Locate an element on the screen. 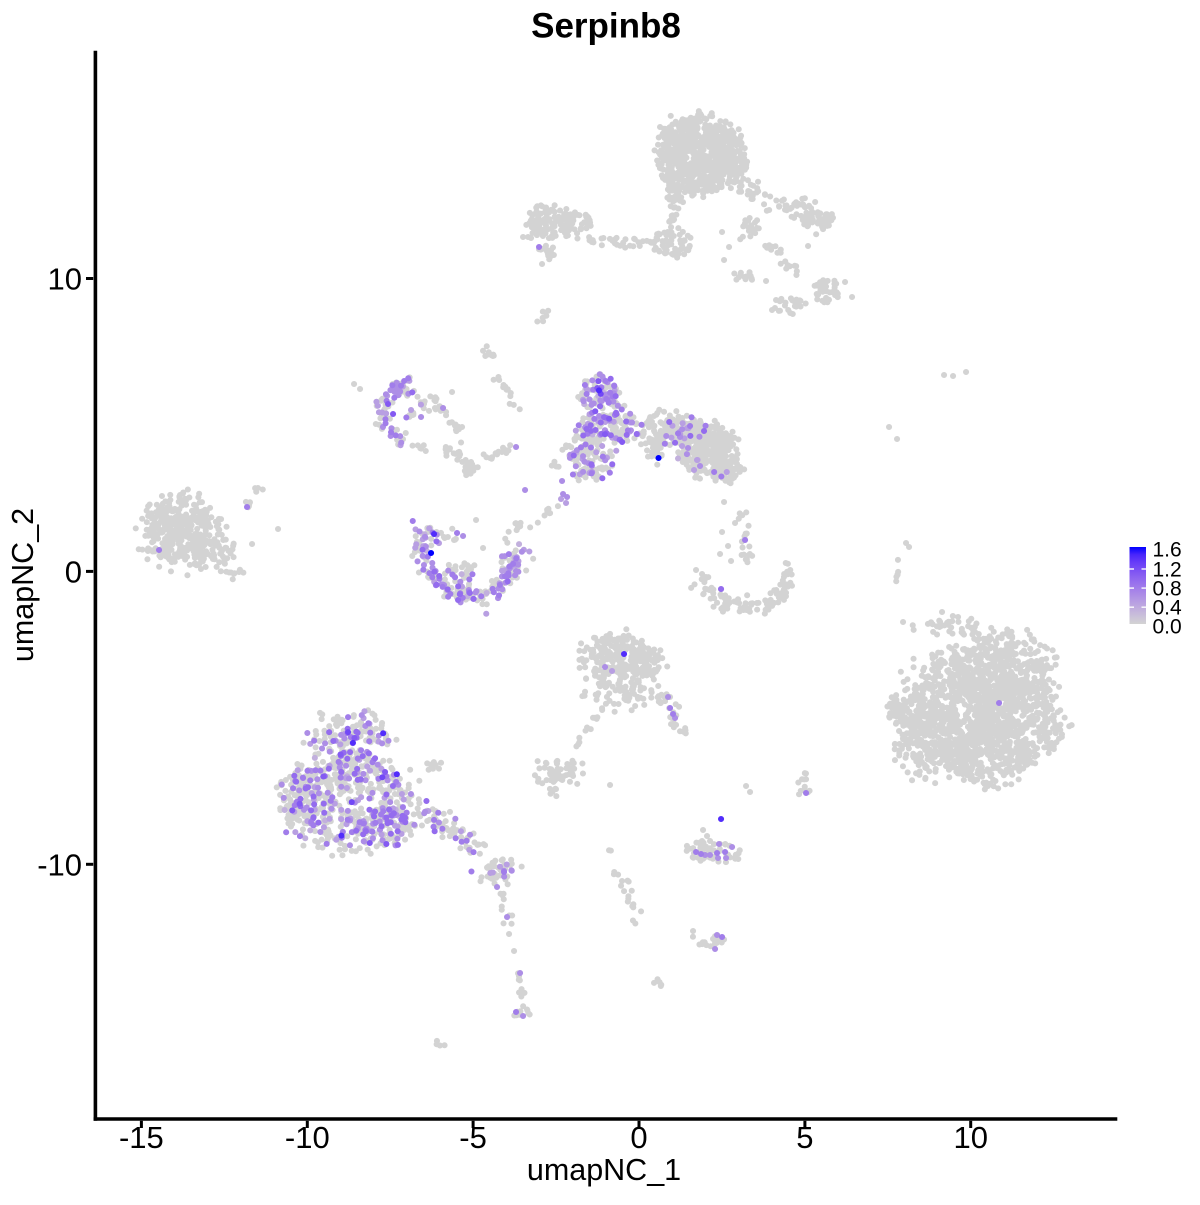 The height and width of the screenshot is (1205, 1200). svg-text: 1.2 is located at coordinates (1167, 569).